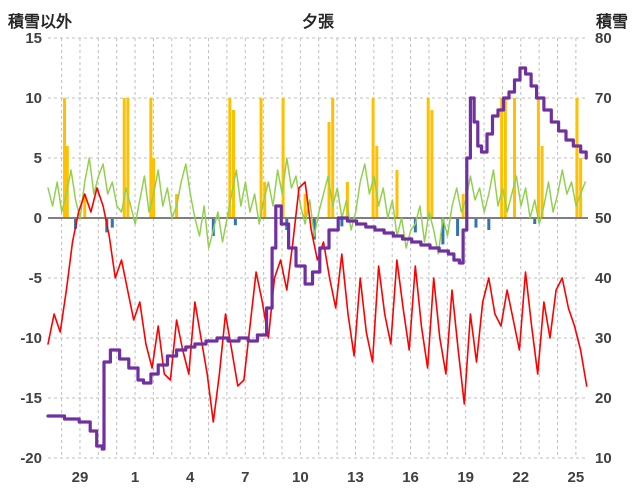  Describe the element at coordinates (520, 477) in the screenshot. I see `x-tick-label: 22` at that location.